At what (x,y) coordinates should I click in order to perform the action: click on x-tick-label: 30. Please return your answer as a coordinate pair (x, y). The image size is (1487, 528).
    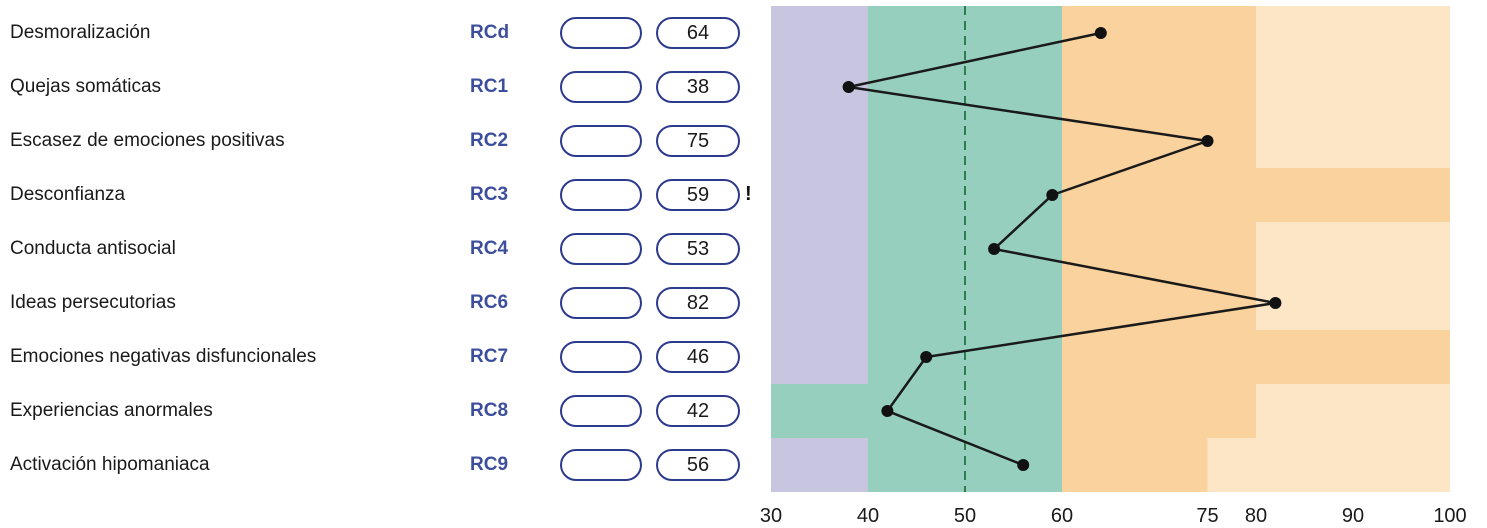
    Looking at the image, I should click on (771, 516).